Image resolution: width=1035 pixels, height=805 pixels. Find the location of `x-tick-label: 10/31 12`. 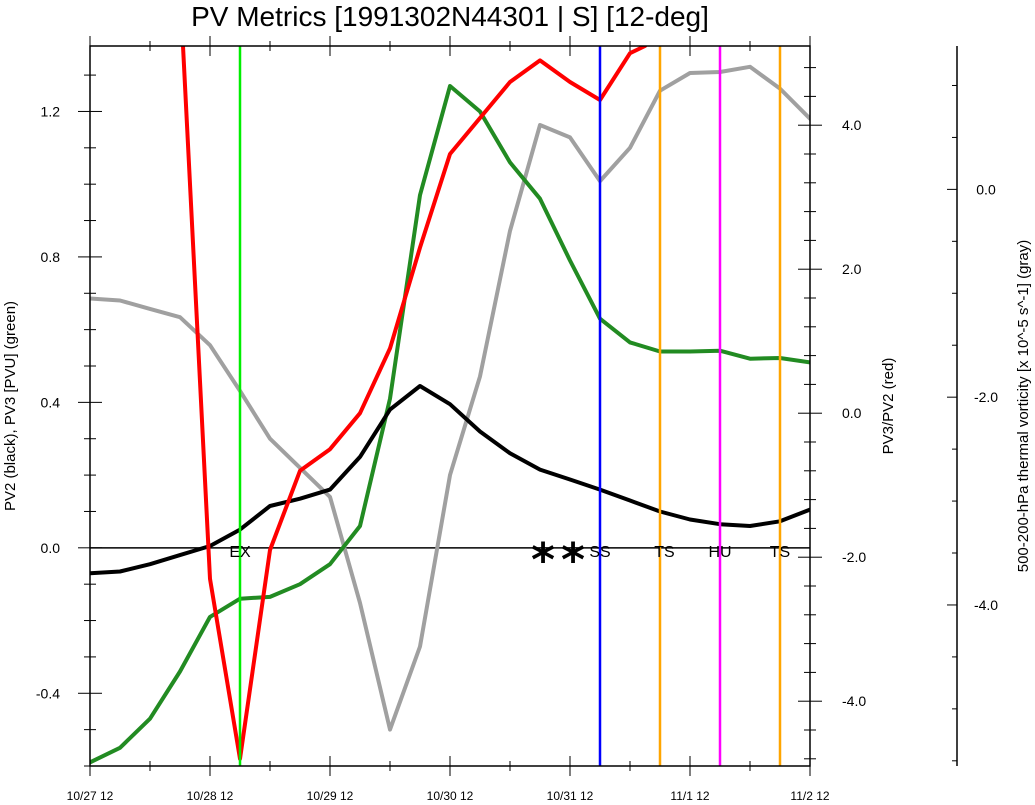

x-tick-label: 10/31 12 is located at coordinates (570, 796).